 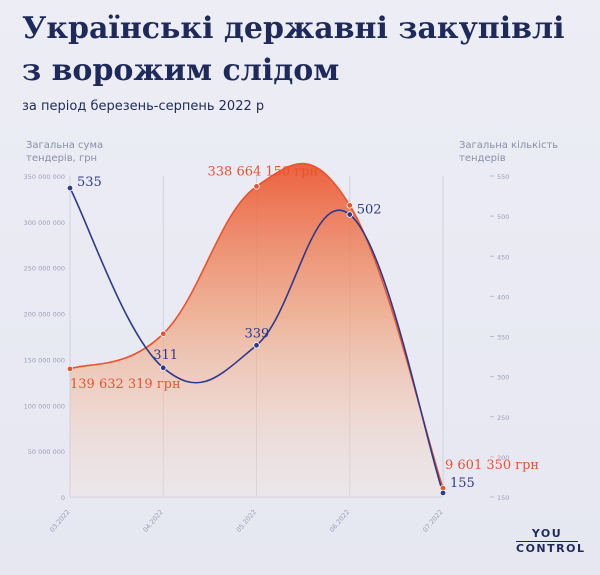 What do you see at coordinates (46, 452) in the screenshot?
I see `left-tick-label: 50 000 000` at bounding box center [46, 452].